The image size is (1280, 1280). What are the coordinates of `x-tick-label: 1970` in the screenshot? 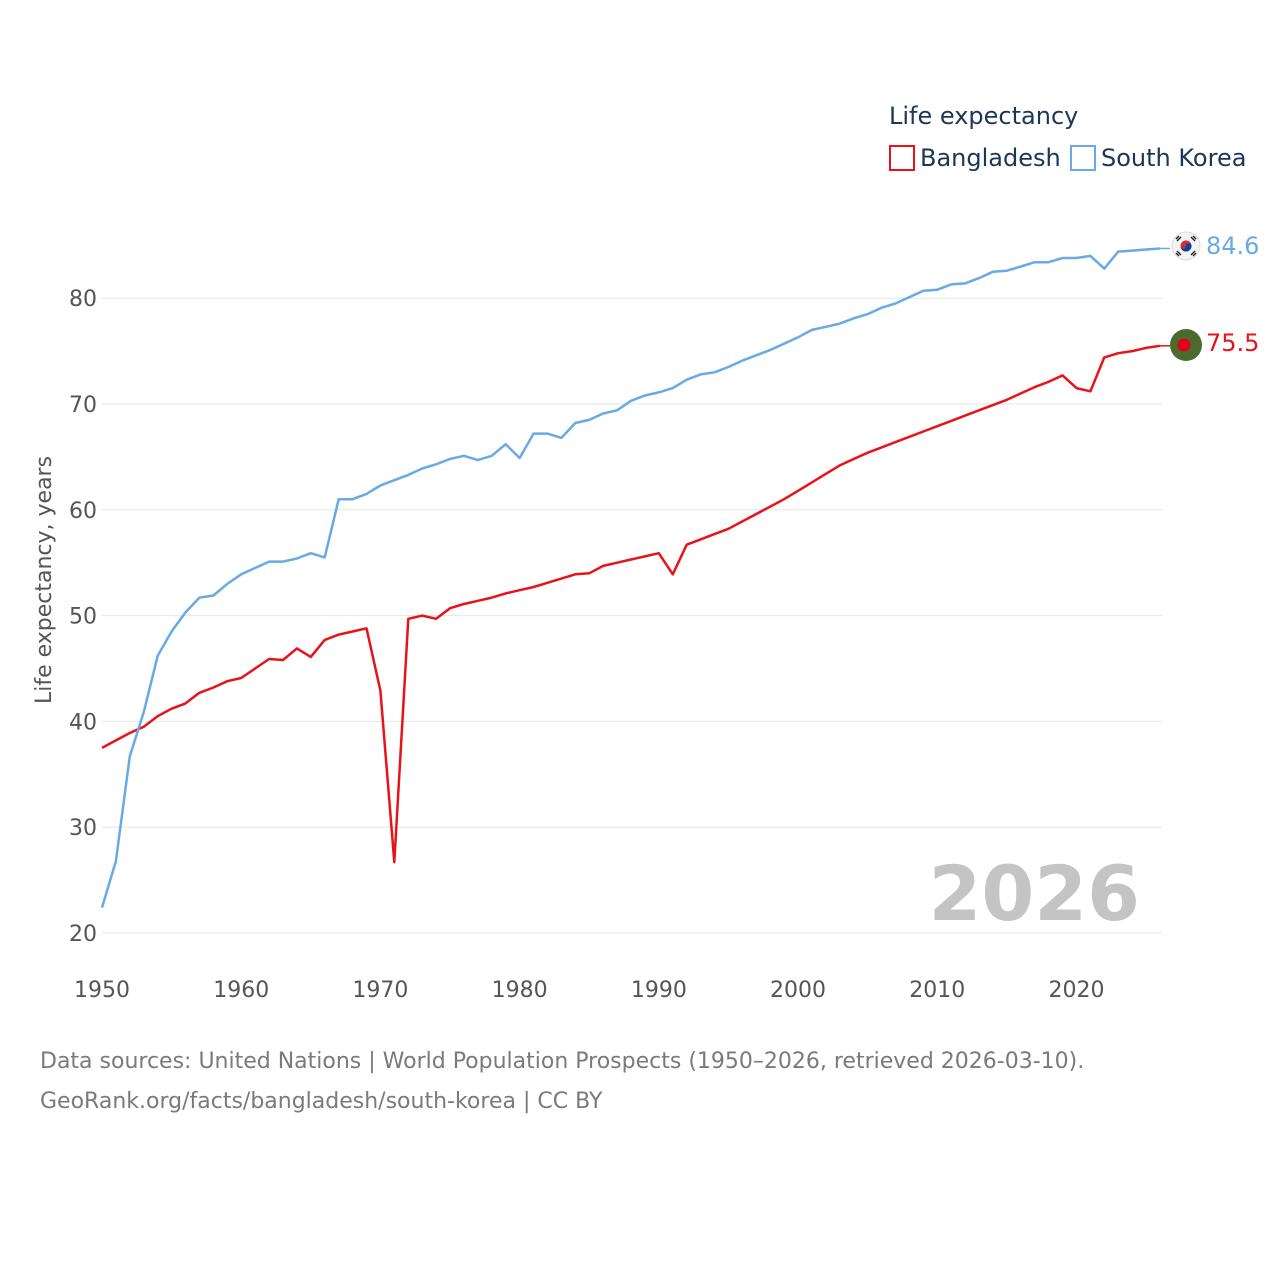 It's located at (380, 990).